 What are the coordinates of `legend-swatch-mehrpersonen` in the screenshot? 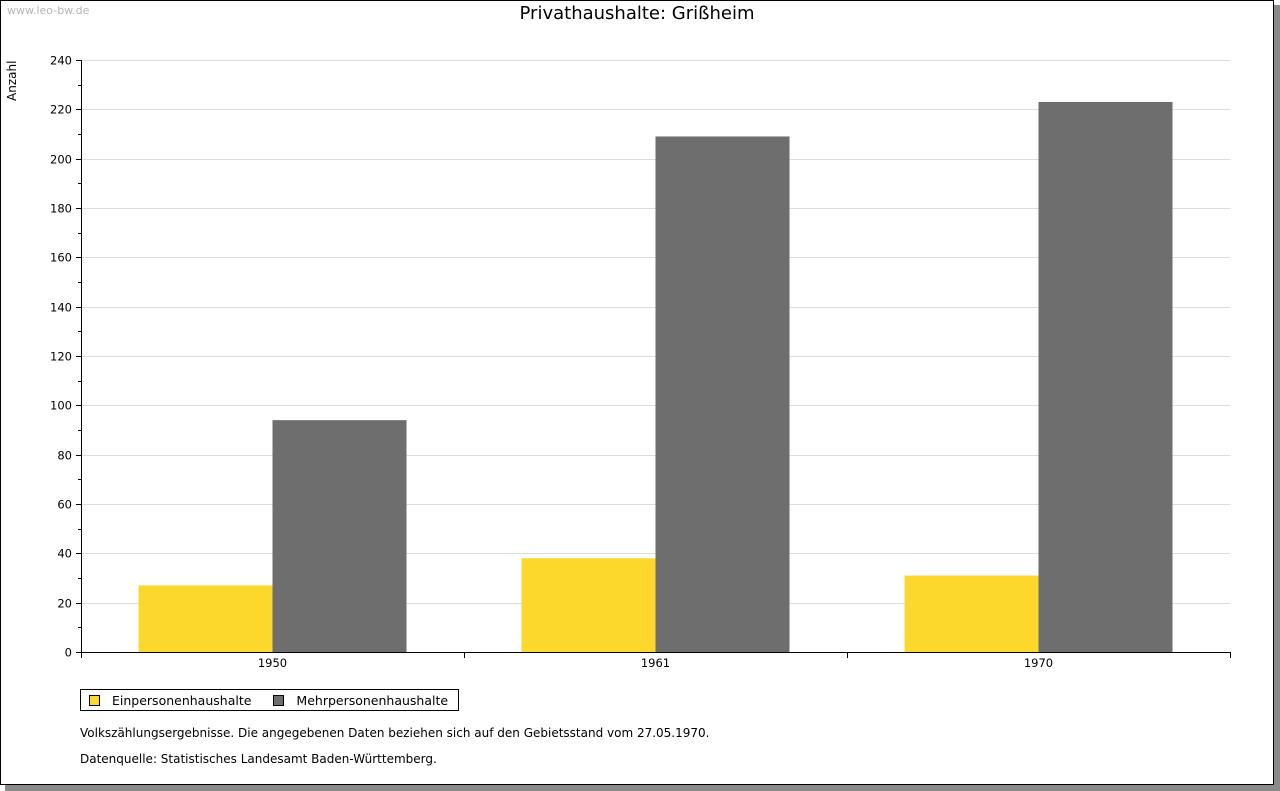 It's located at (279, 700).